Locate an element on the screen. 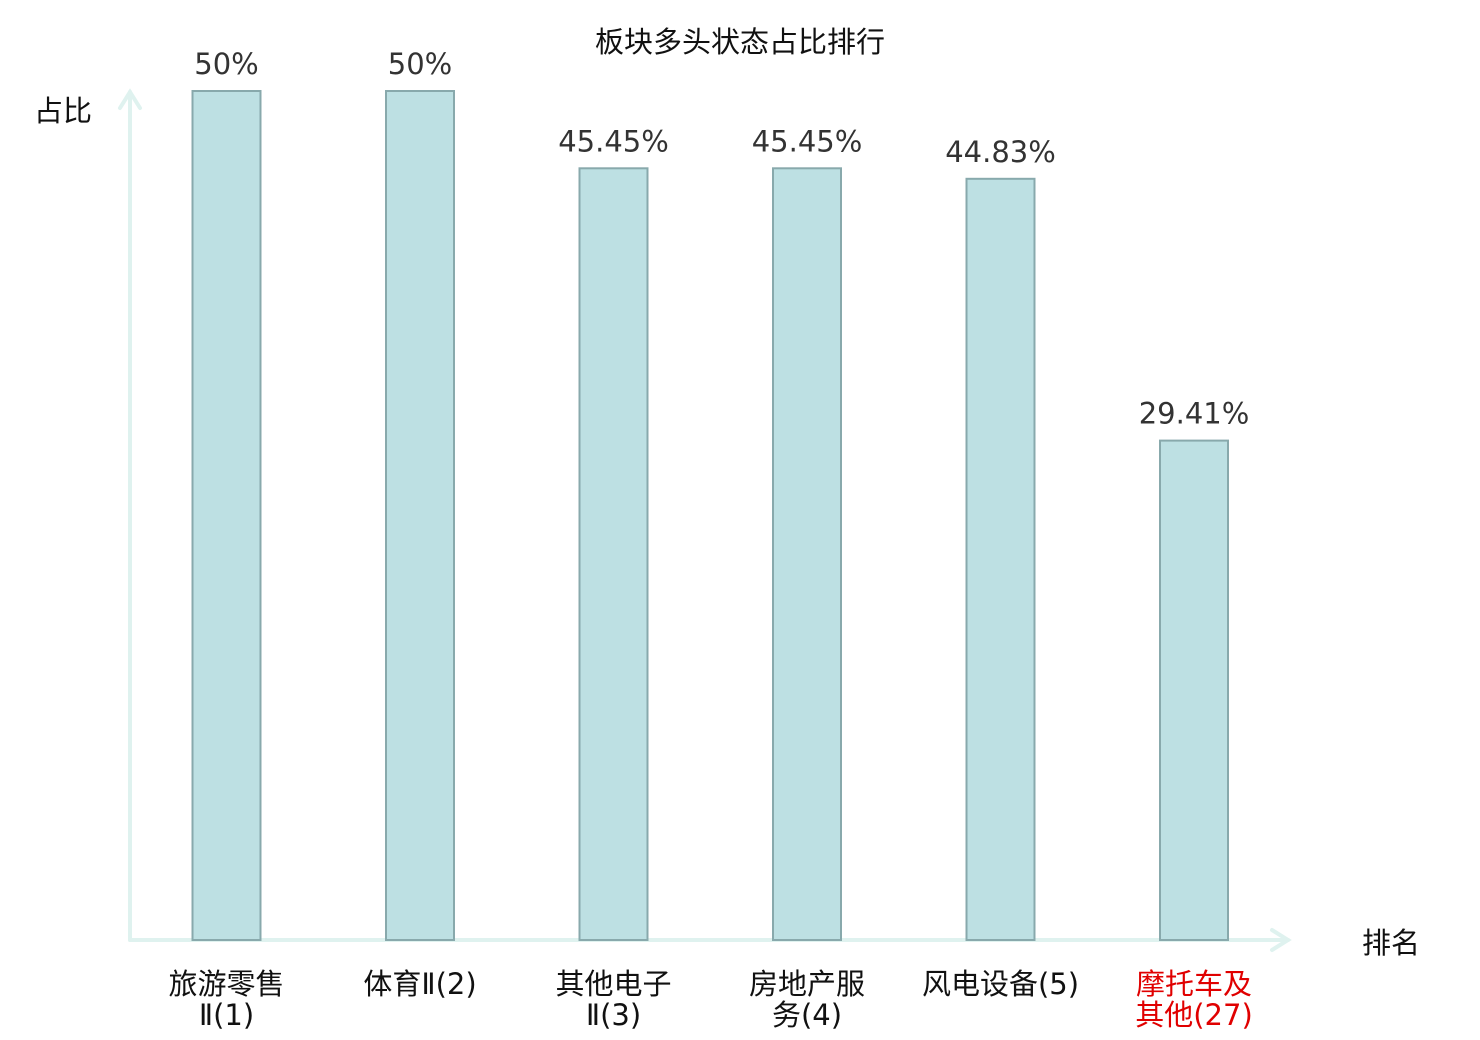 The image size is (1480, 1040). y-axis-arrow is located at coordinates (130, 99).